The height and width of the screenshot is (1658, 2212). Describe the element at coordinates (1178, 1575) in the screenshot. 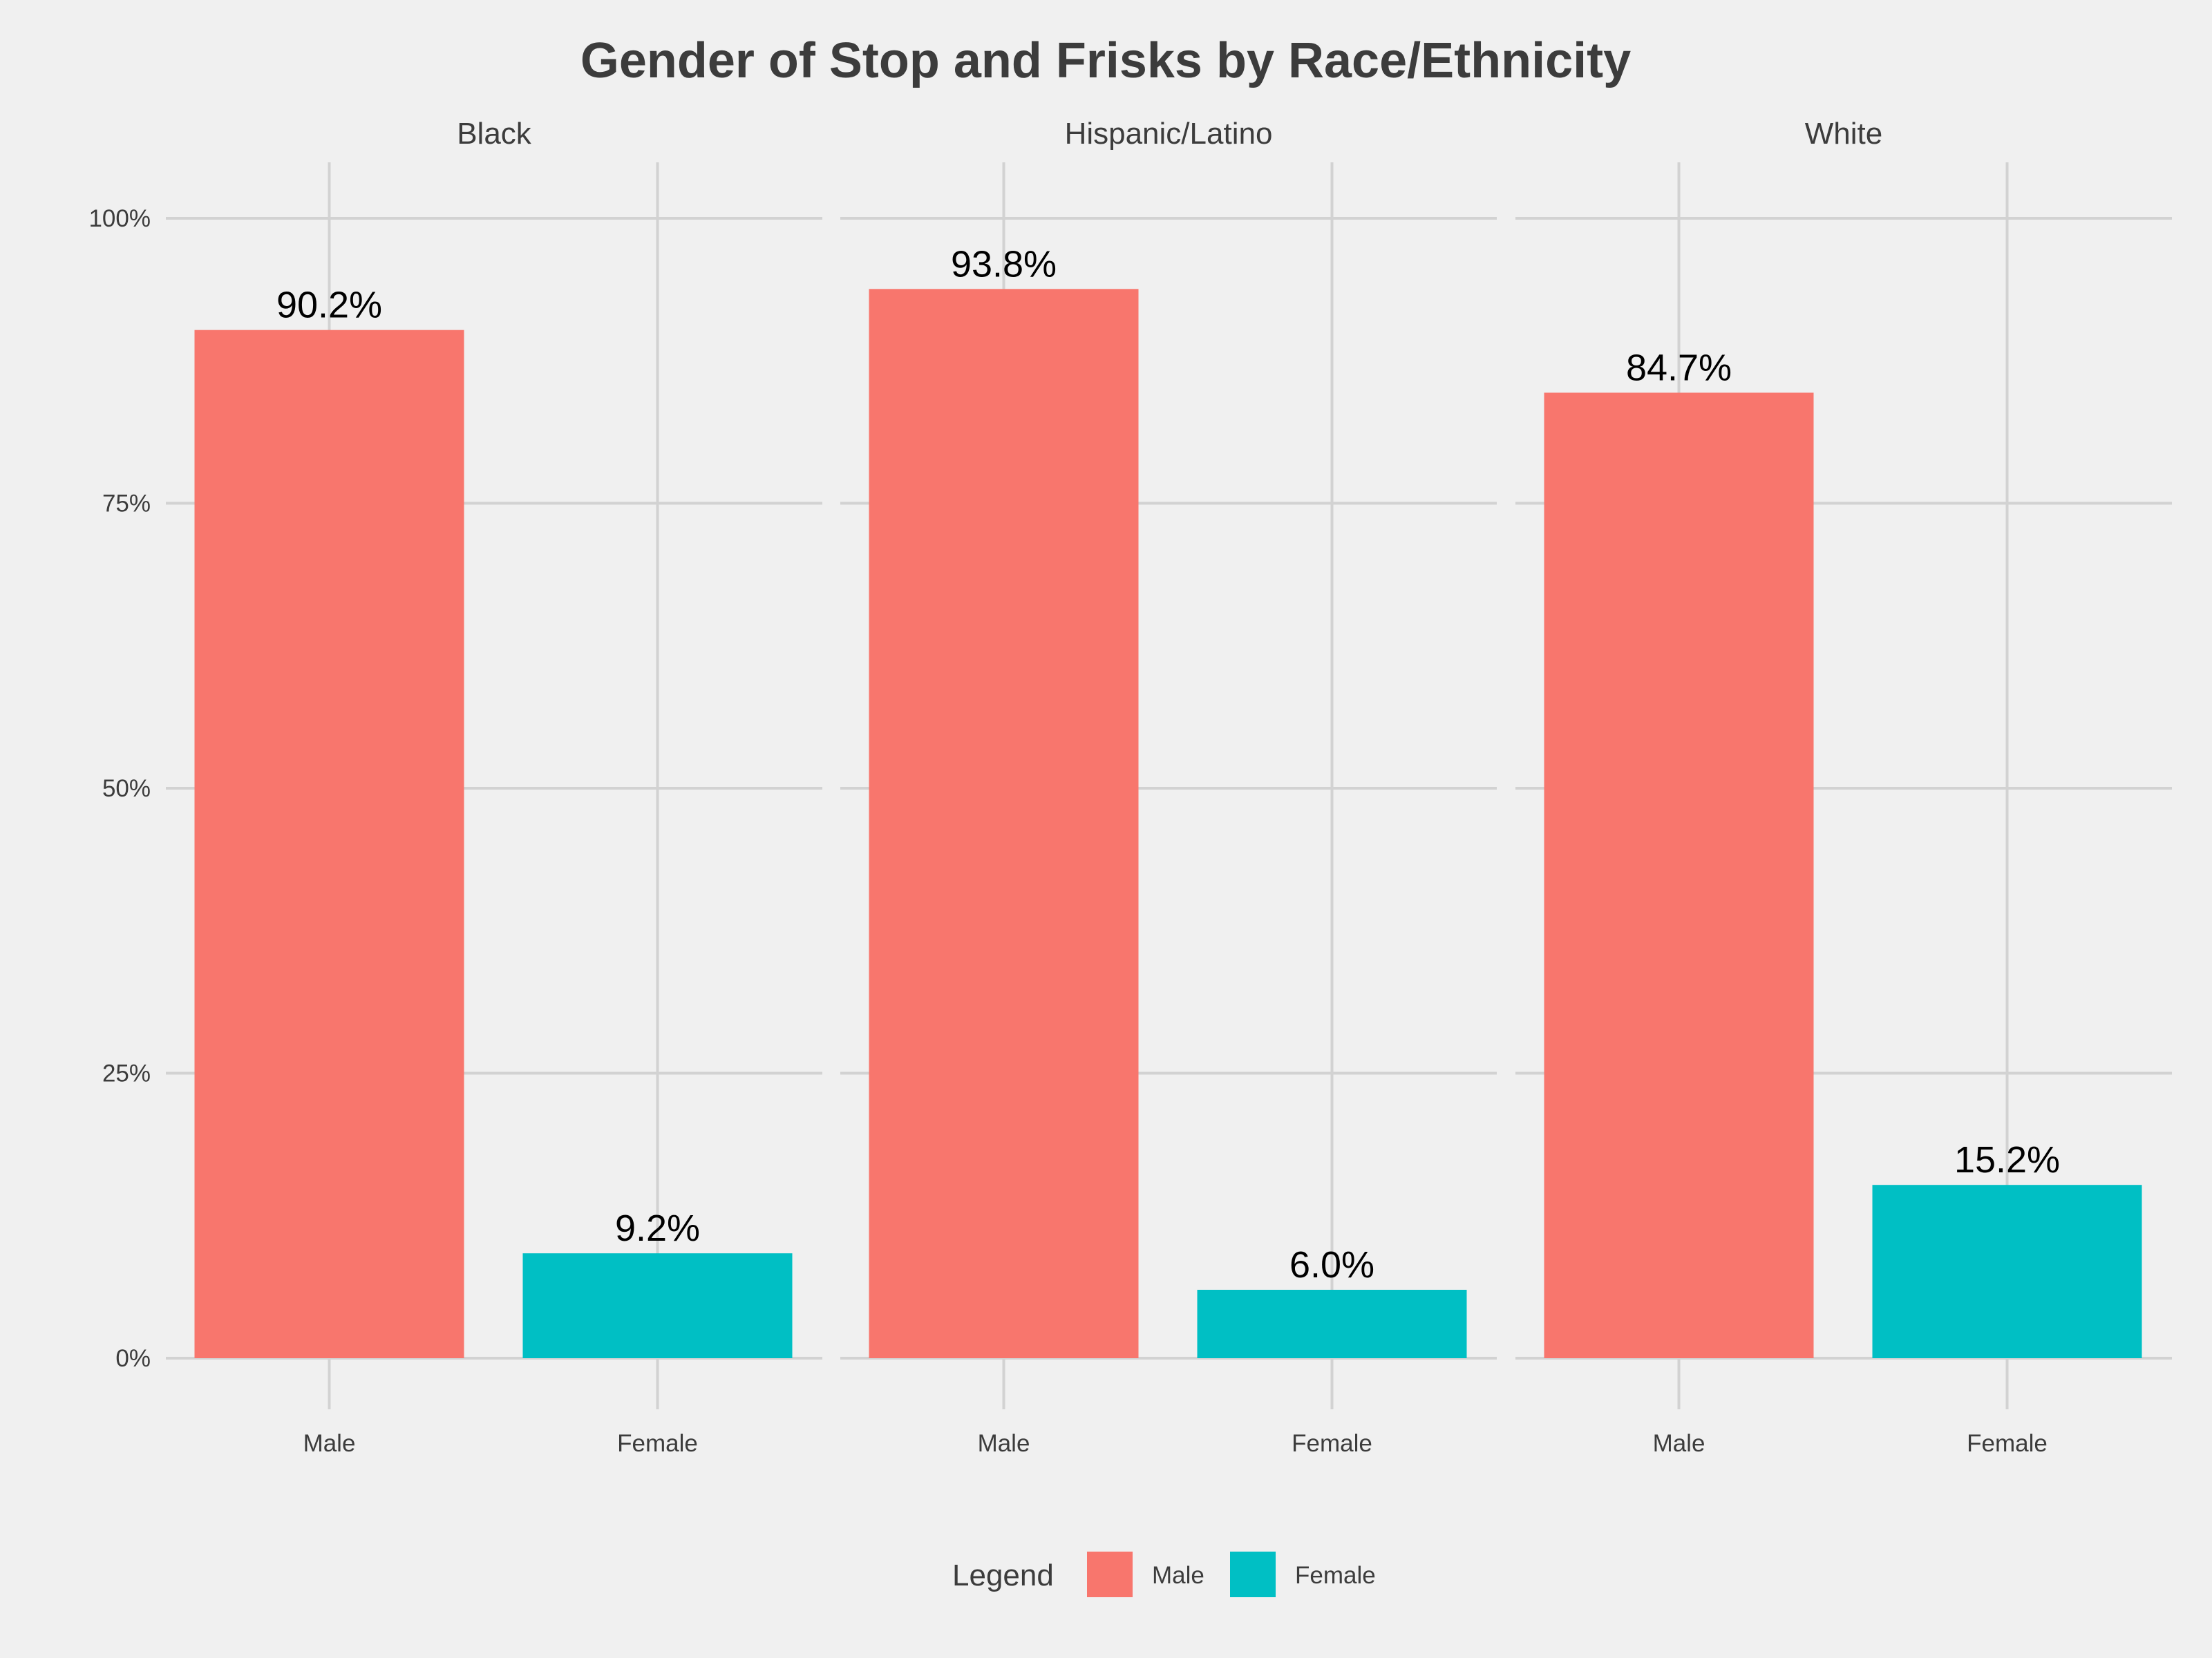

I see `legend-label: Male` at that location.